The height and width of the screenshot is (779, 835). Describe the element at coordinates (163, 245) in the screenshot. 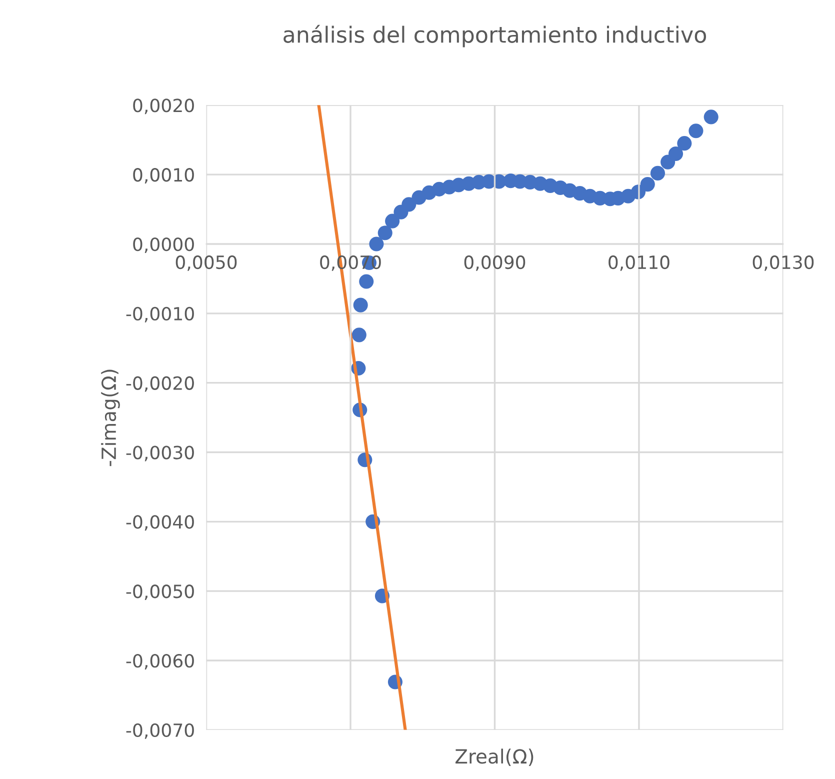

I see `y-tick-label: 0,0000` at that location.